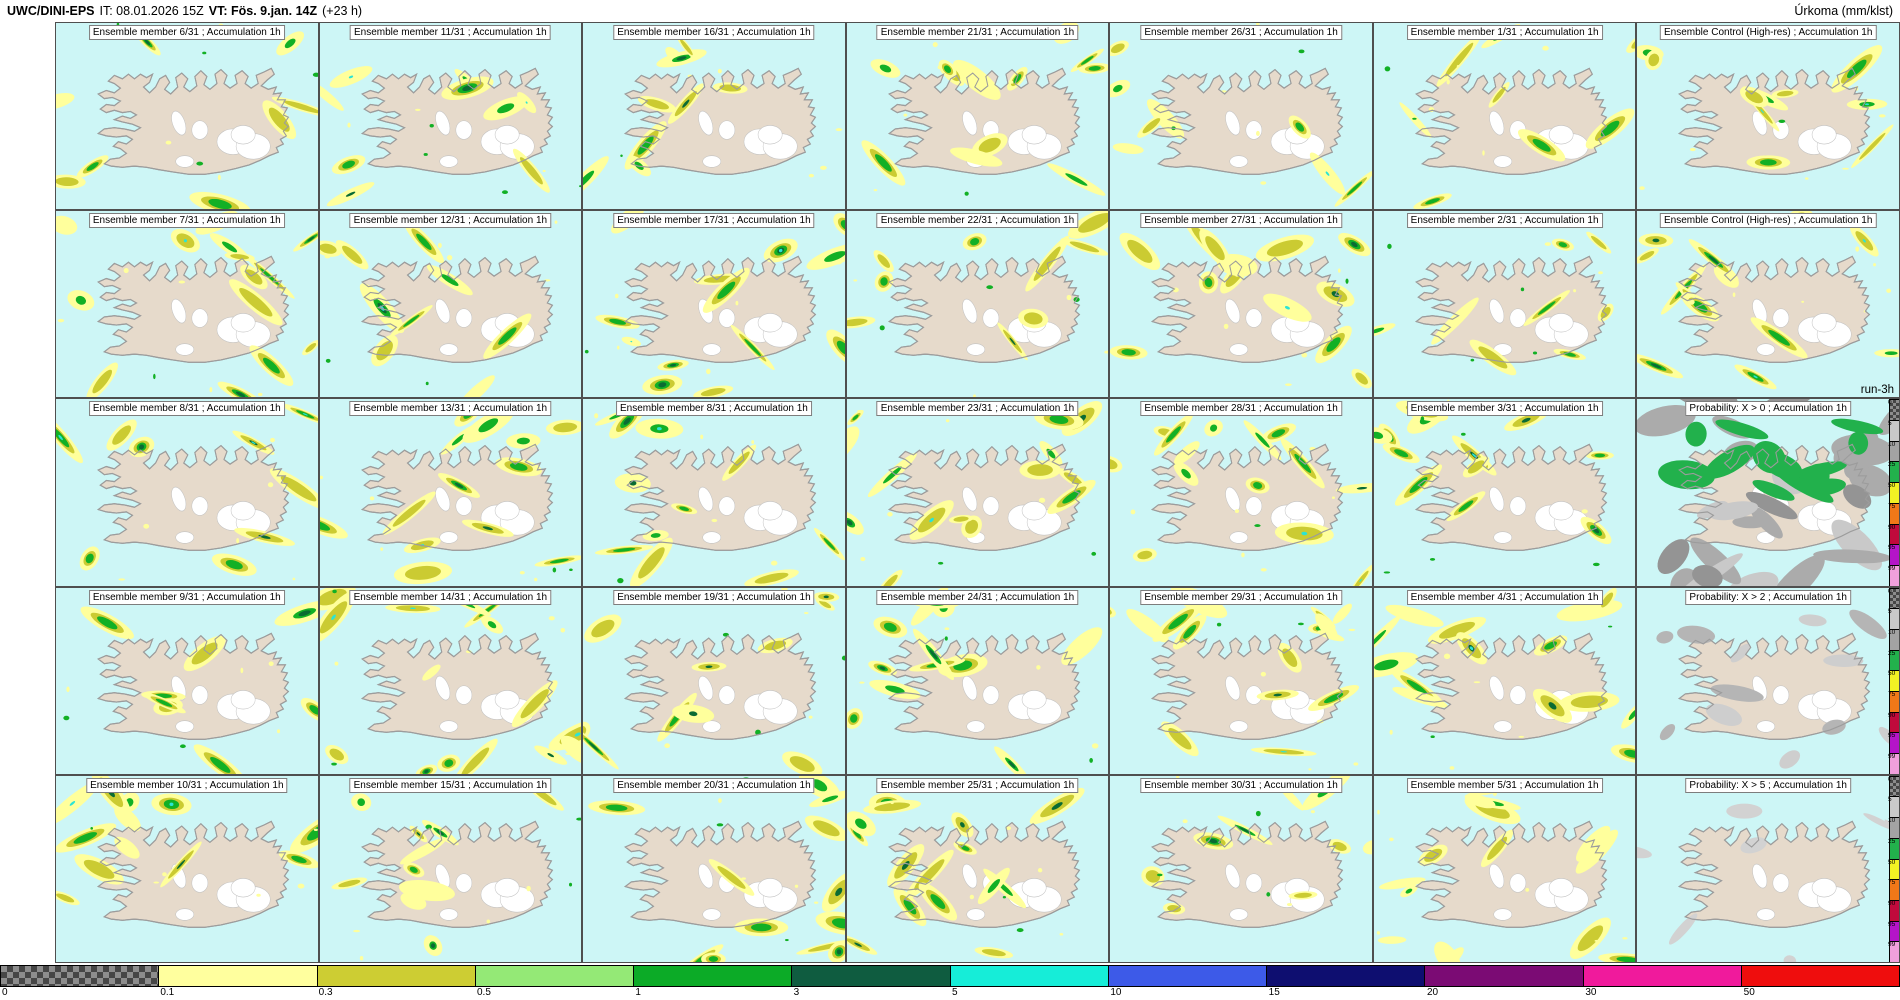 The height and width of the screenshot is (1000, 1900). I want to click on map-panel: Ensemble member 19/31 ; Accumulation 1h, so click(714, 680).